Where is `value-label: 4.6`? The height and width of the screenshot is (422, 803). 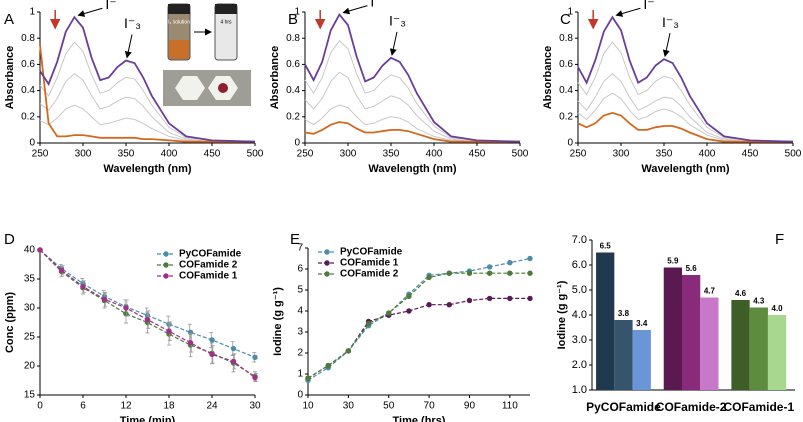
value-label: 4.6 is located at coordinates (741, 293).